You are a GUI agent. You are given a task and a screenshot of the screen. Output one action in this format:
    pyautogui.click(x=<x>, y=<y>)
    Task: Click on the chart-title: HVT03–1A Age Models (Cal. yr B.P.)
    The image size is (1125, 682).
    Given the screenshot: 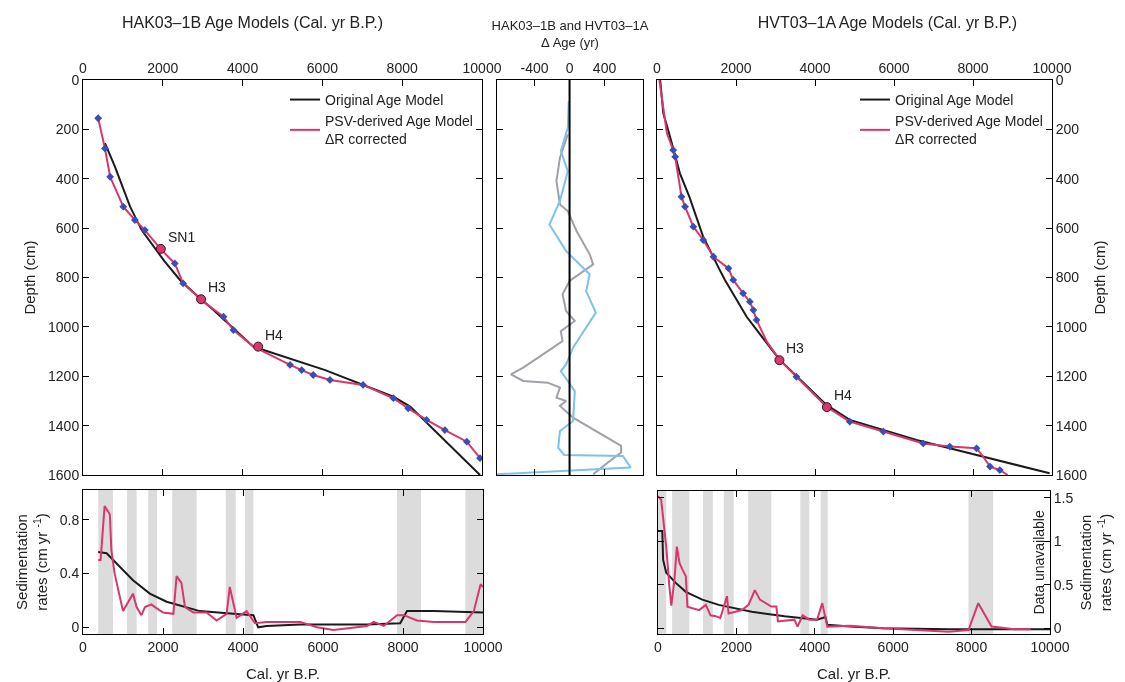 What is the action you would take?
    pyautogui.click(x=887, y=22)
    